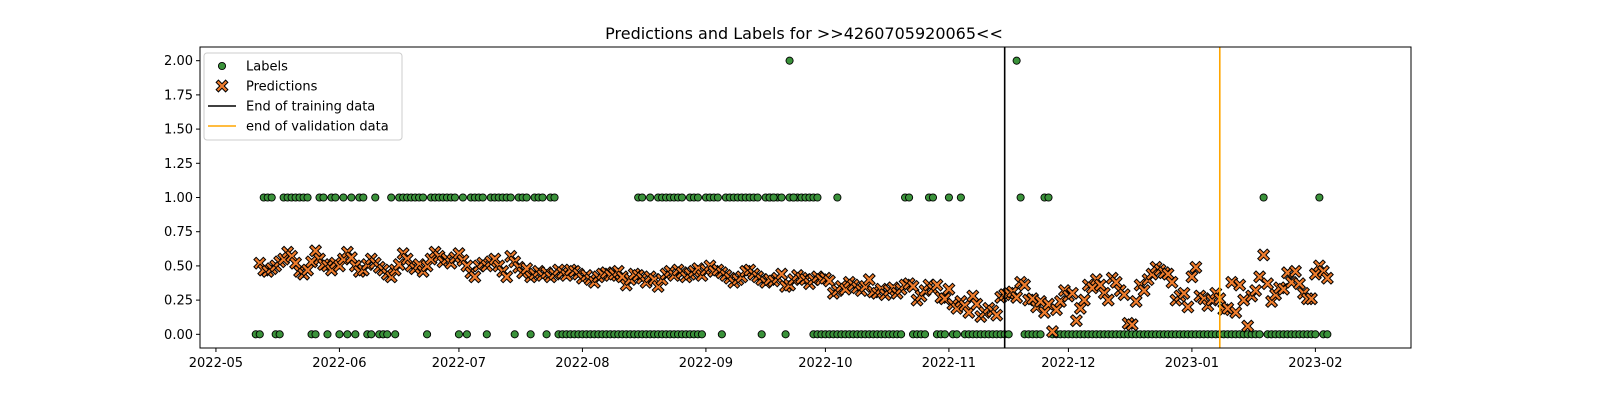 This screenshot has width=1600, height=400. I want to click on x-tick-label: 2022-08, so click(582, 363).